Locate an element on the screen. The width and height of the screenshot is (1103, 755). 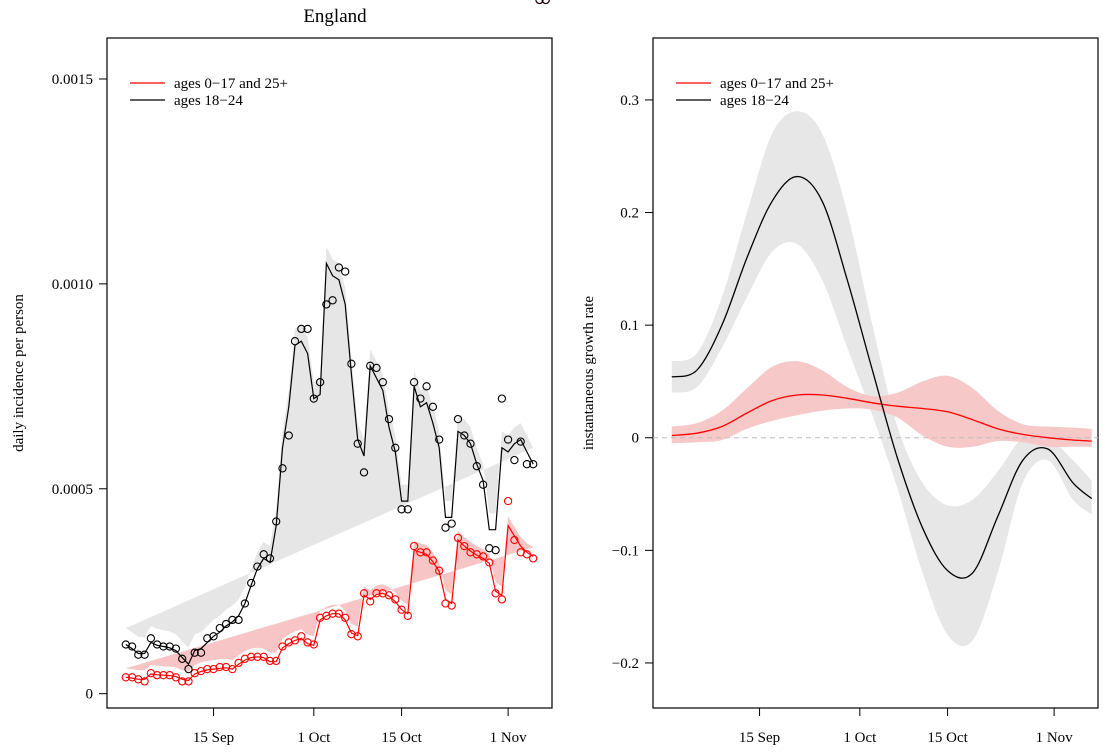
legend-label-ages-0-17-and-25: ages 0−17 and 25+ is located at coordinates (777, 84).